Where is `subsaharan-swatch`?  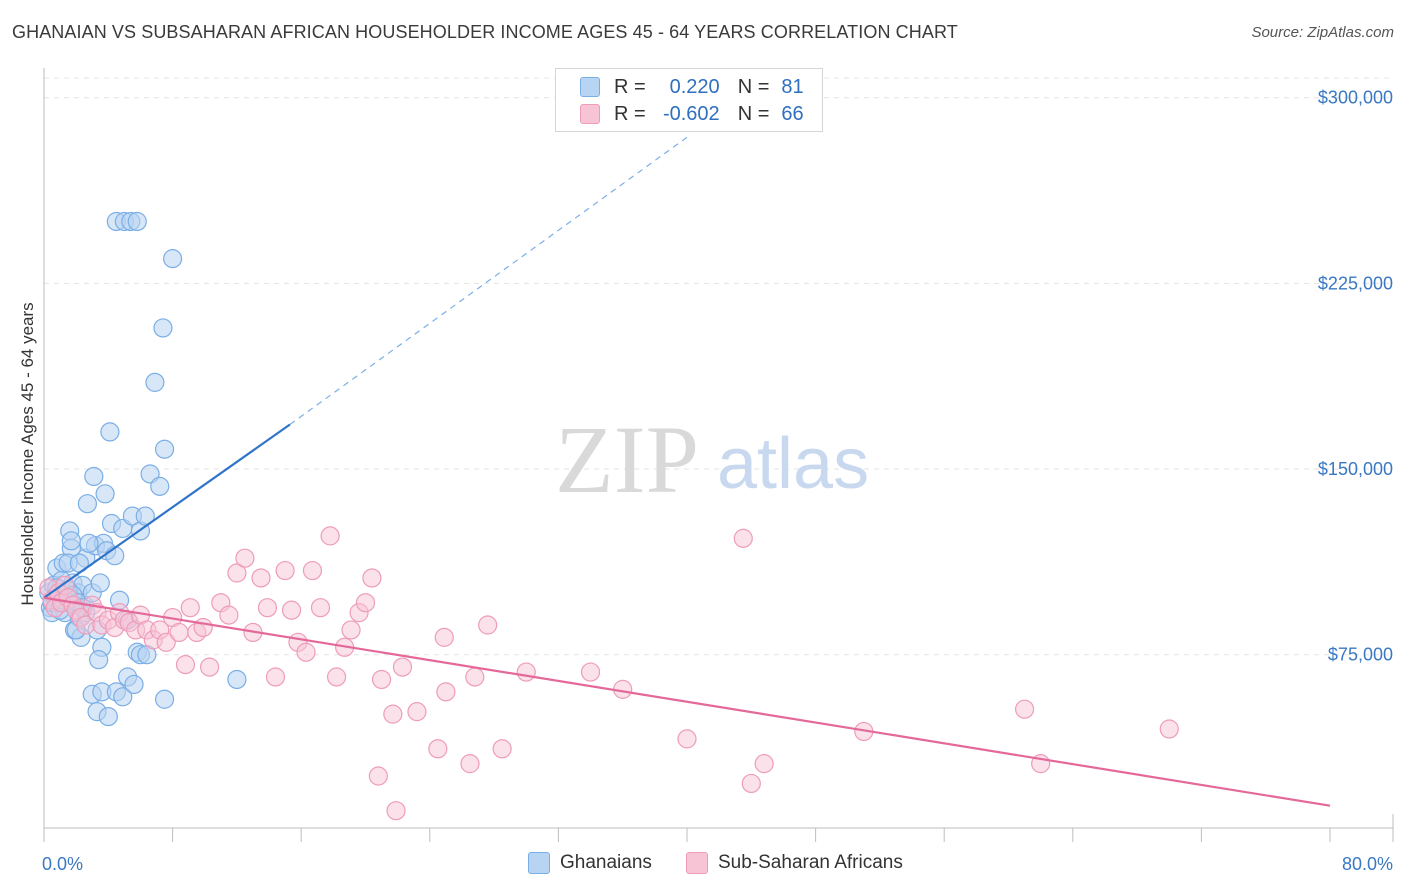 subsaharan-swatch is located at coordinates (697, 863).